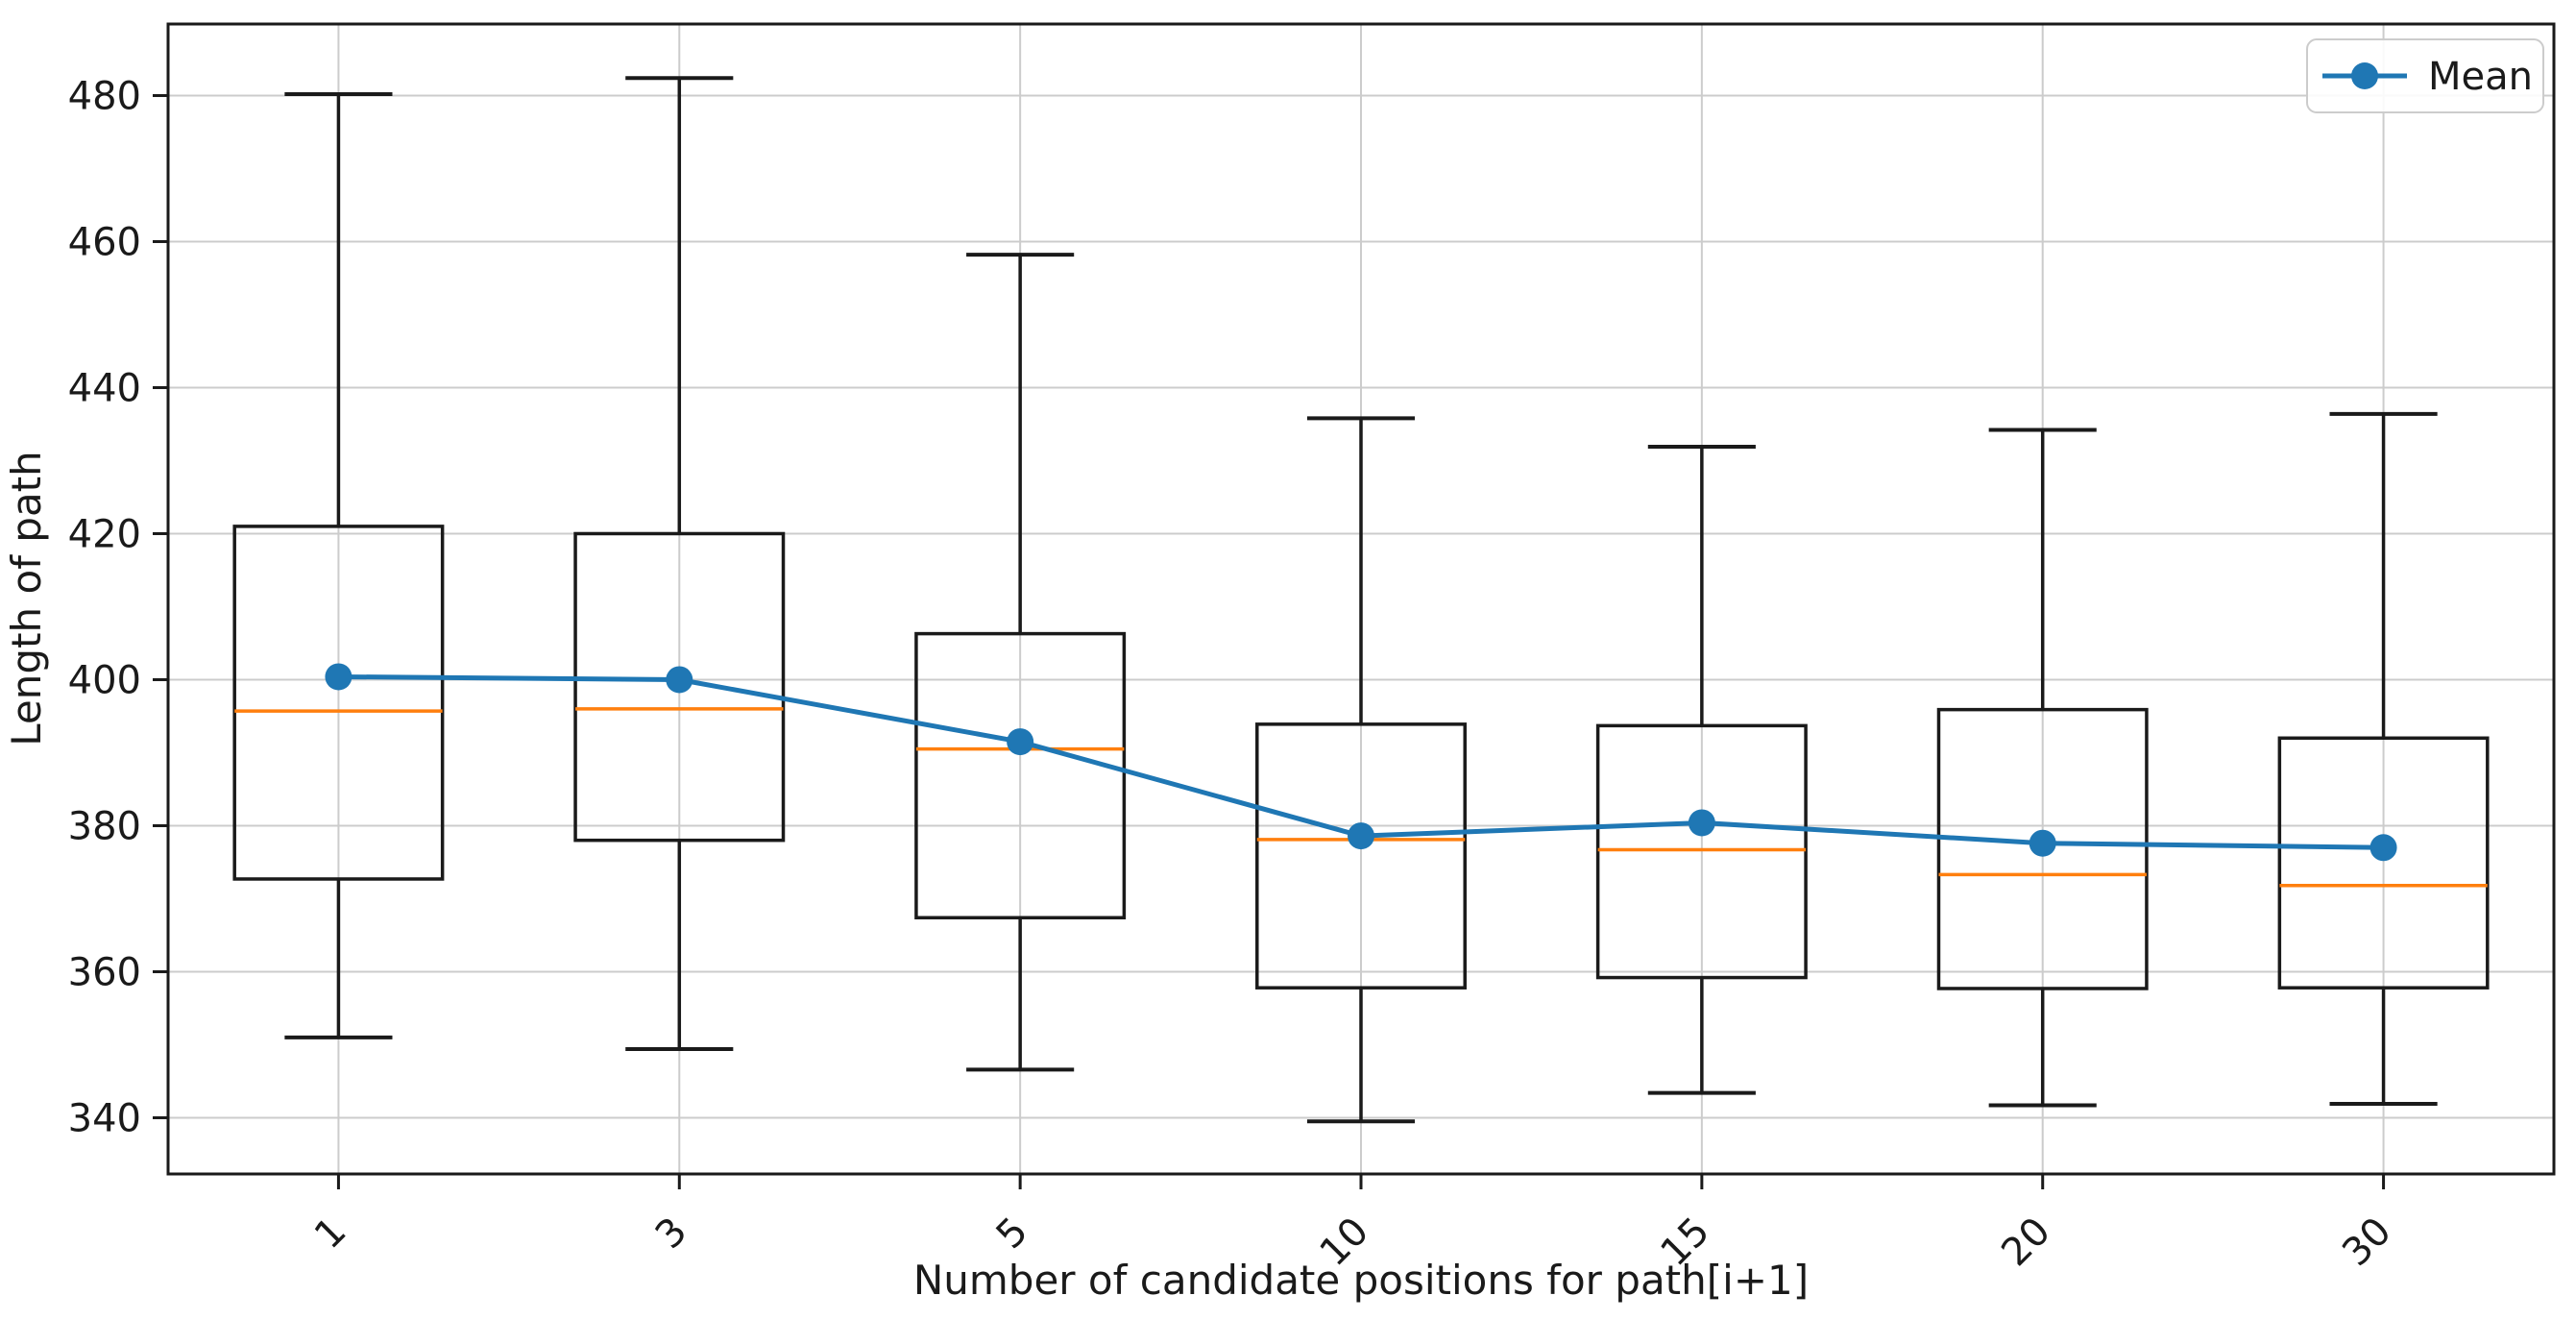 The width and height of the screenshot is (2576, 1320). Describe the element at coordinates (104, 96) in the screenshot. I see `y-tick-label: 480` at that location.